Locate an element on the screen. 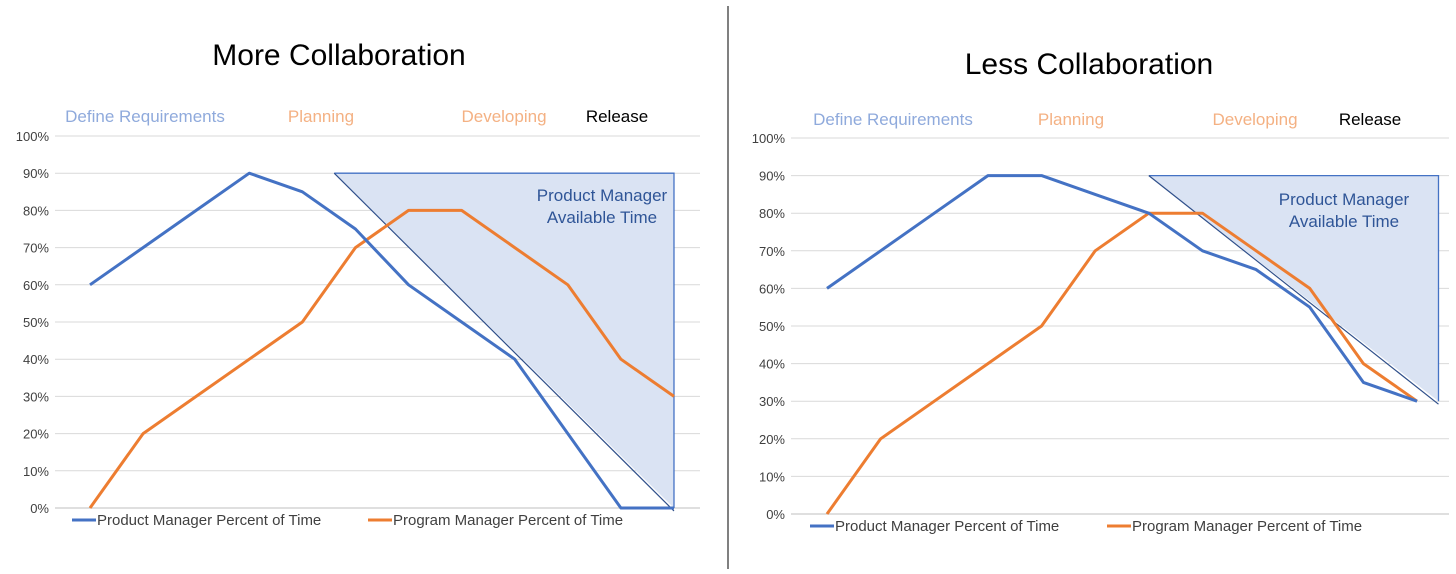 The width and height of the screenshot is (1456, 574). available-time-region-border is located at coordinates (1294, 288).